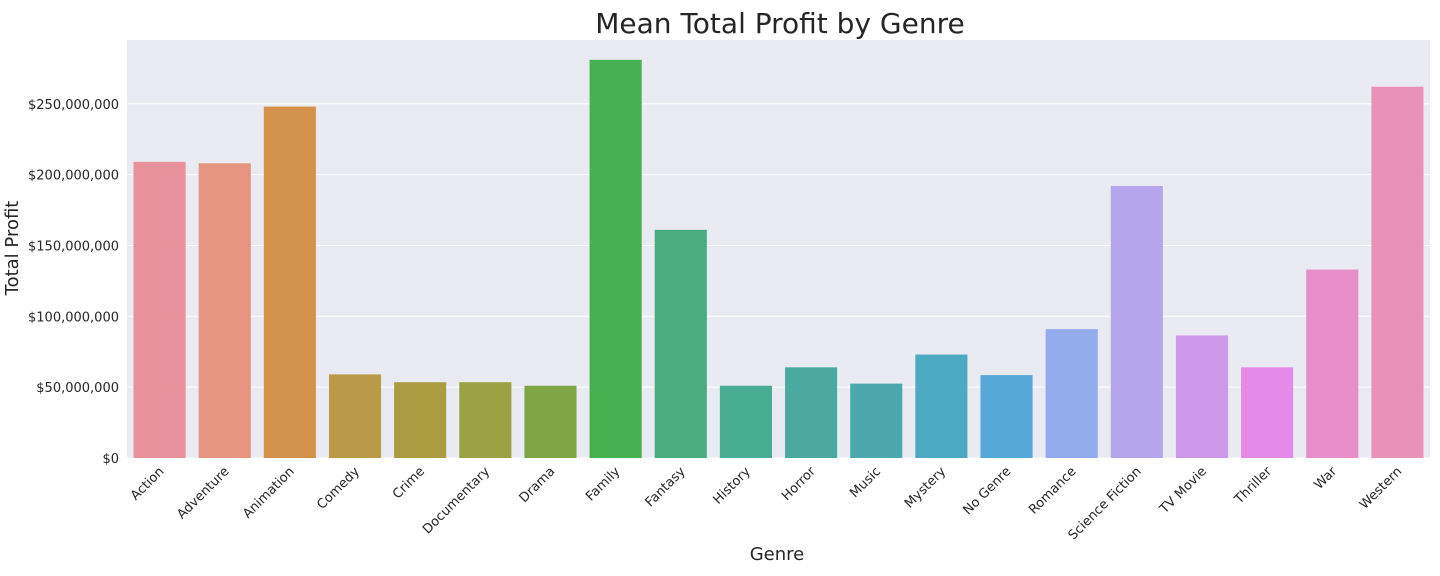 This screenshot has width=1440, height=576. What do you see at coordinates (1397, 272) in the screenshot?
I see `bar-western` at bounding box center [1397, 272].